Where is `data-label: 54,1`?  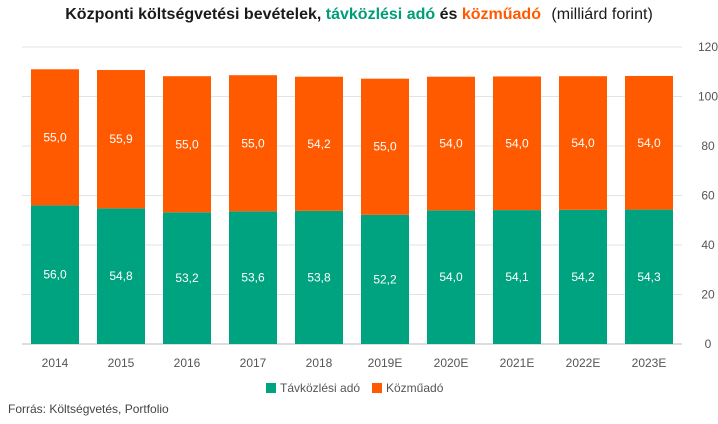 data-label: 54,1 is located at coordinates (517, 277).